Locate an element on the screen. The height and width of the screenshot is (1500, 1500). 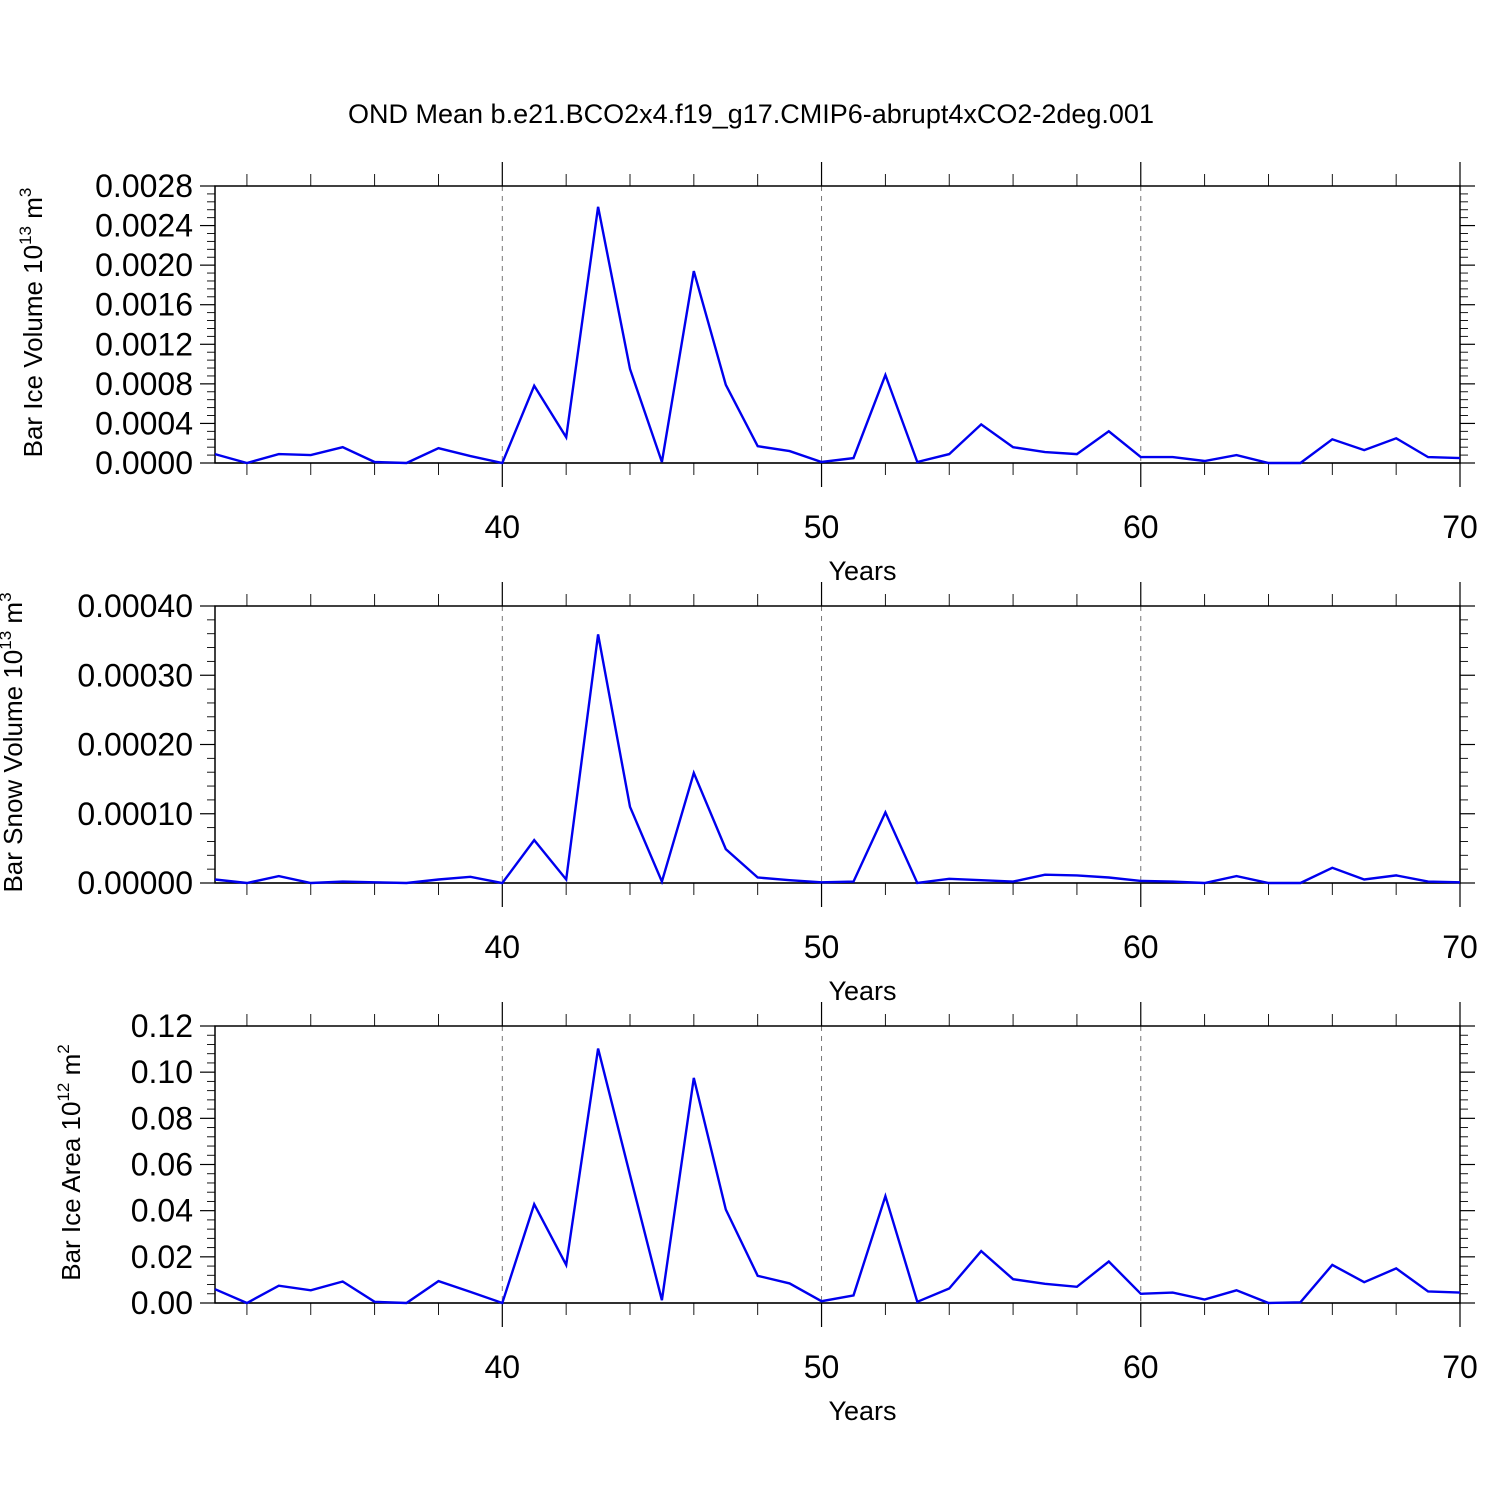
y-tick-label: 0.0000 is located at coordinates (144, 463).